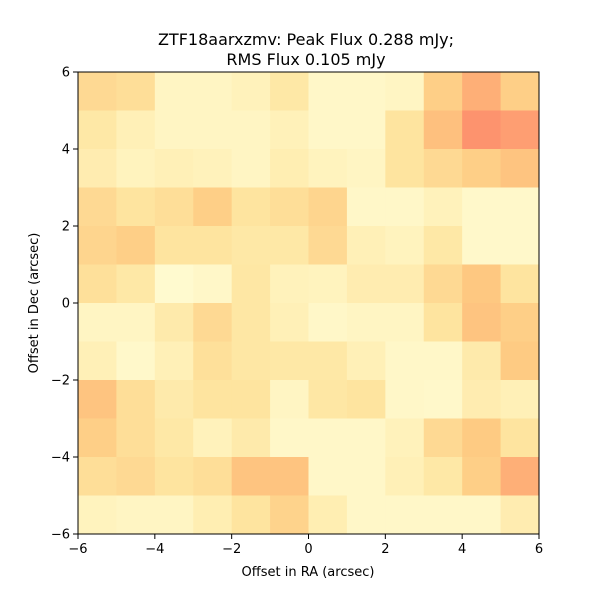 The height and width of the screenshot is (600, 600). What do you see at coordinates (34, 303) in the screenshot?
I see `y-axis-label: Offset in Dec (arcsec)` at bounding box center [34, 303].